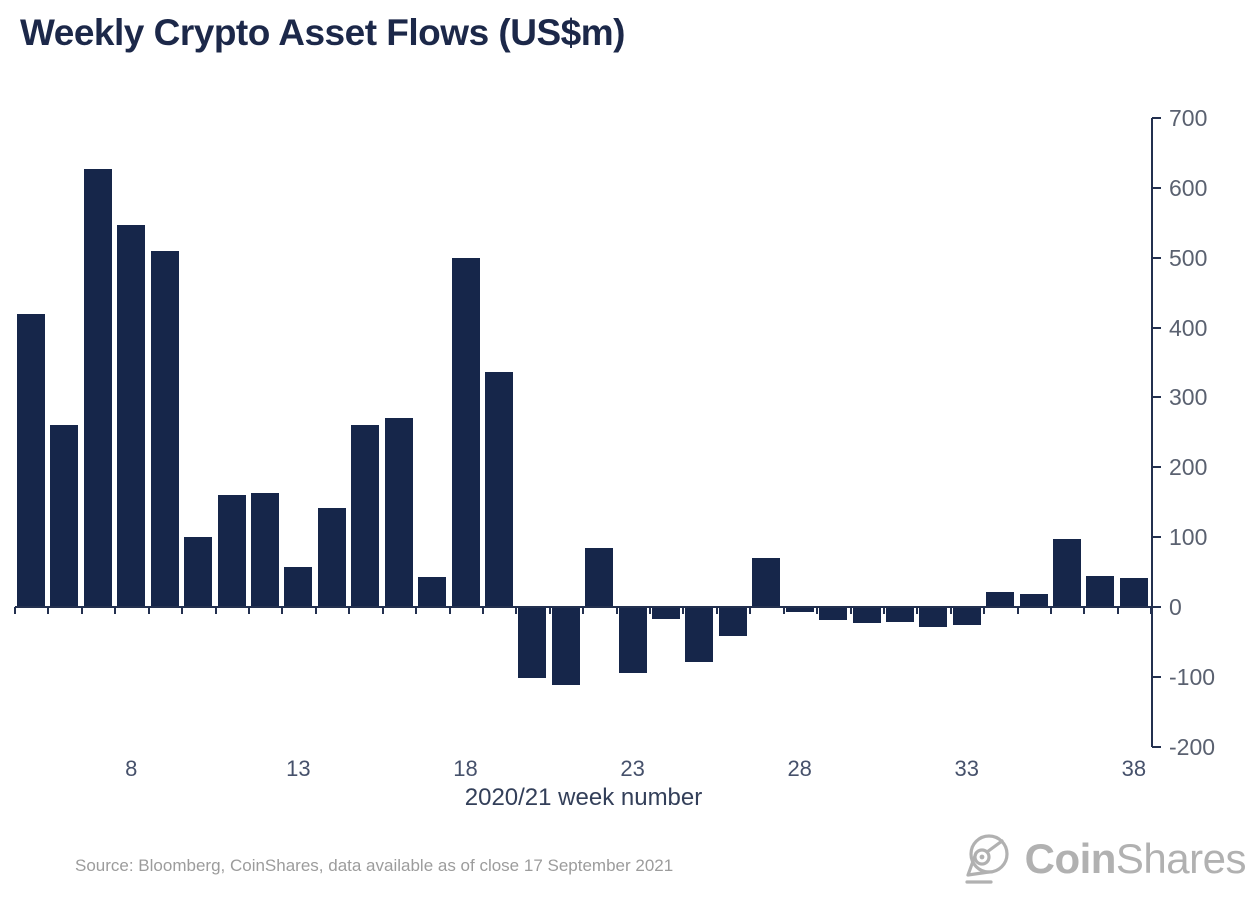 The image size is (1250, 897). Describe the element at coordinates (1188, 257) in the screenshot. I see `y-tick-label: 500` at that location.